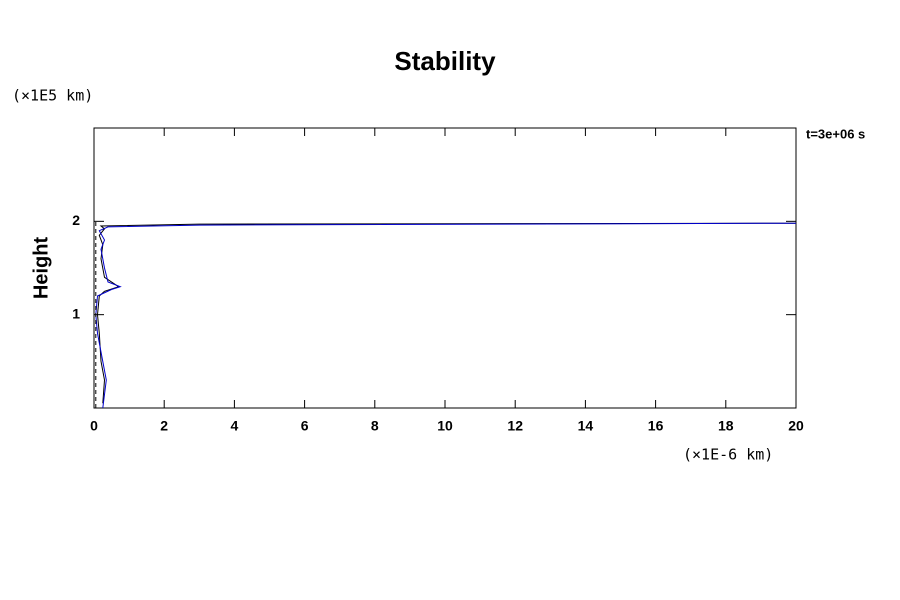  What do you see at coordinates (445, 61) in the screenshot?
I see `chart-title: Stability` at bounding box center [445, 61].